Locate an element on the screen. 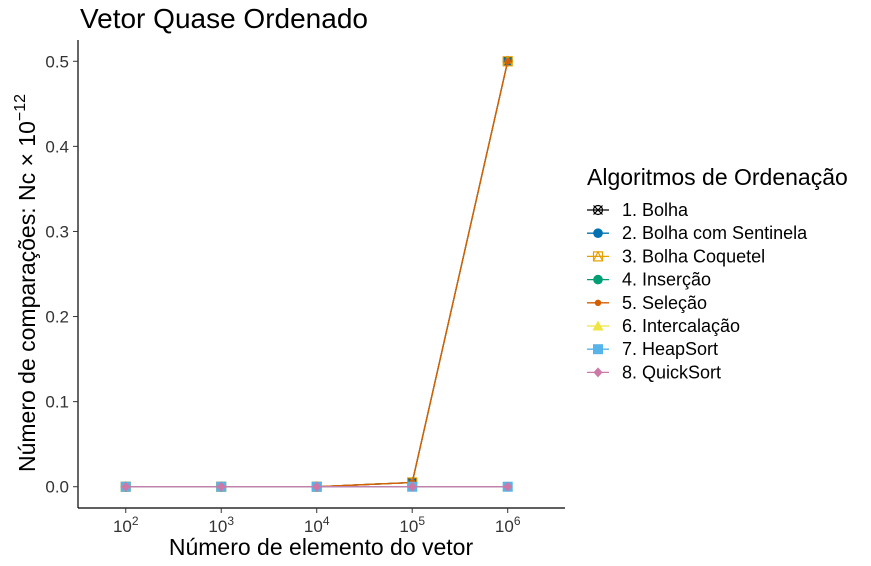 This screenshot has width=871, height=566. legend-item-7: 7. HeapSort is located at coordinates (652, 349).